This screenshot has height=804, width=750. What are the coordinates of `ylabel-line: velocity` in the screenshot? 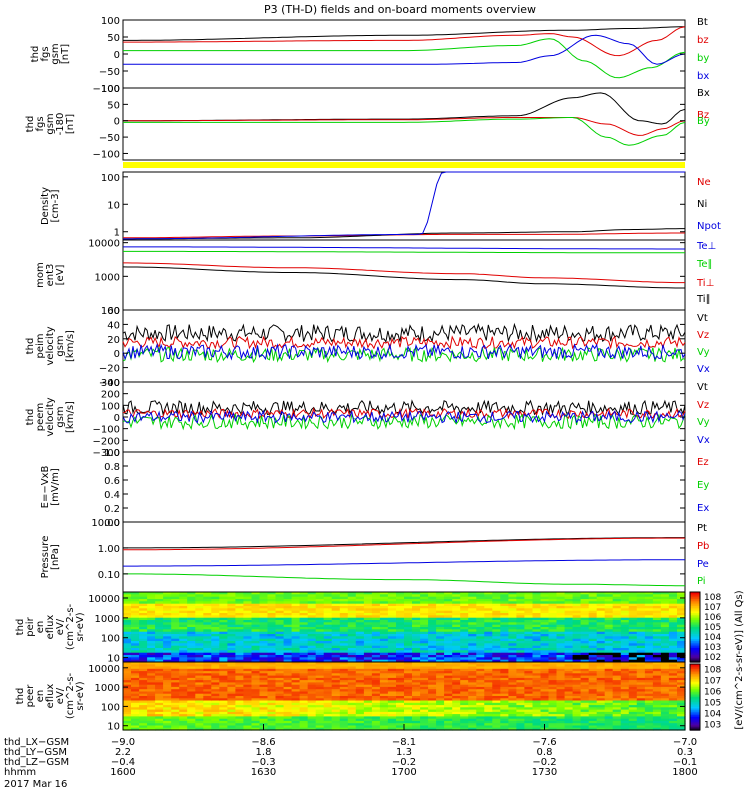 It's located at (50, 345).